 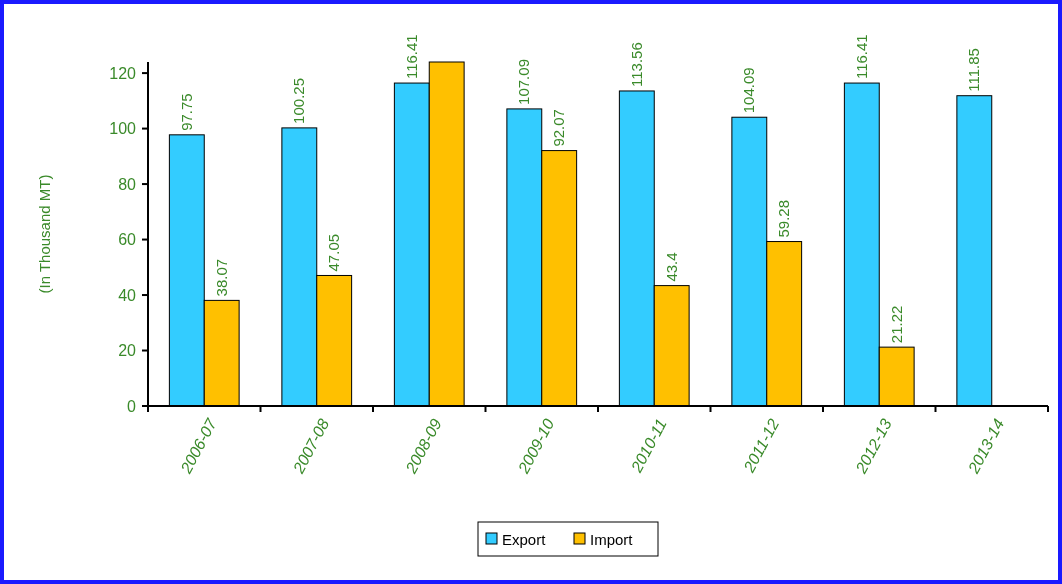 What do you see at coordinates (671, 267) in the screenshot?
I see `data-label: 43.4` at bounding box center [671, 267].